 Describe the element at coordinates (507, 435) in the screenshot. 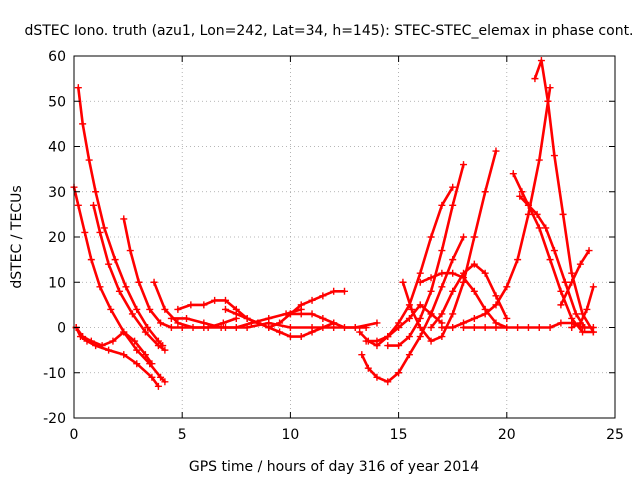

I see `x-tick-label: 20` at that location.